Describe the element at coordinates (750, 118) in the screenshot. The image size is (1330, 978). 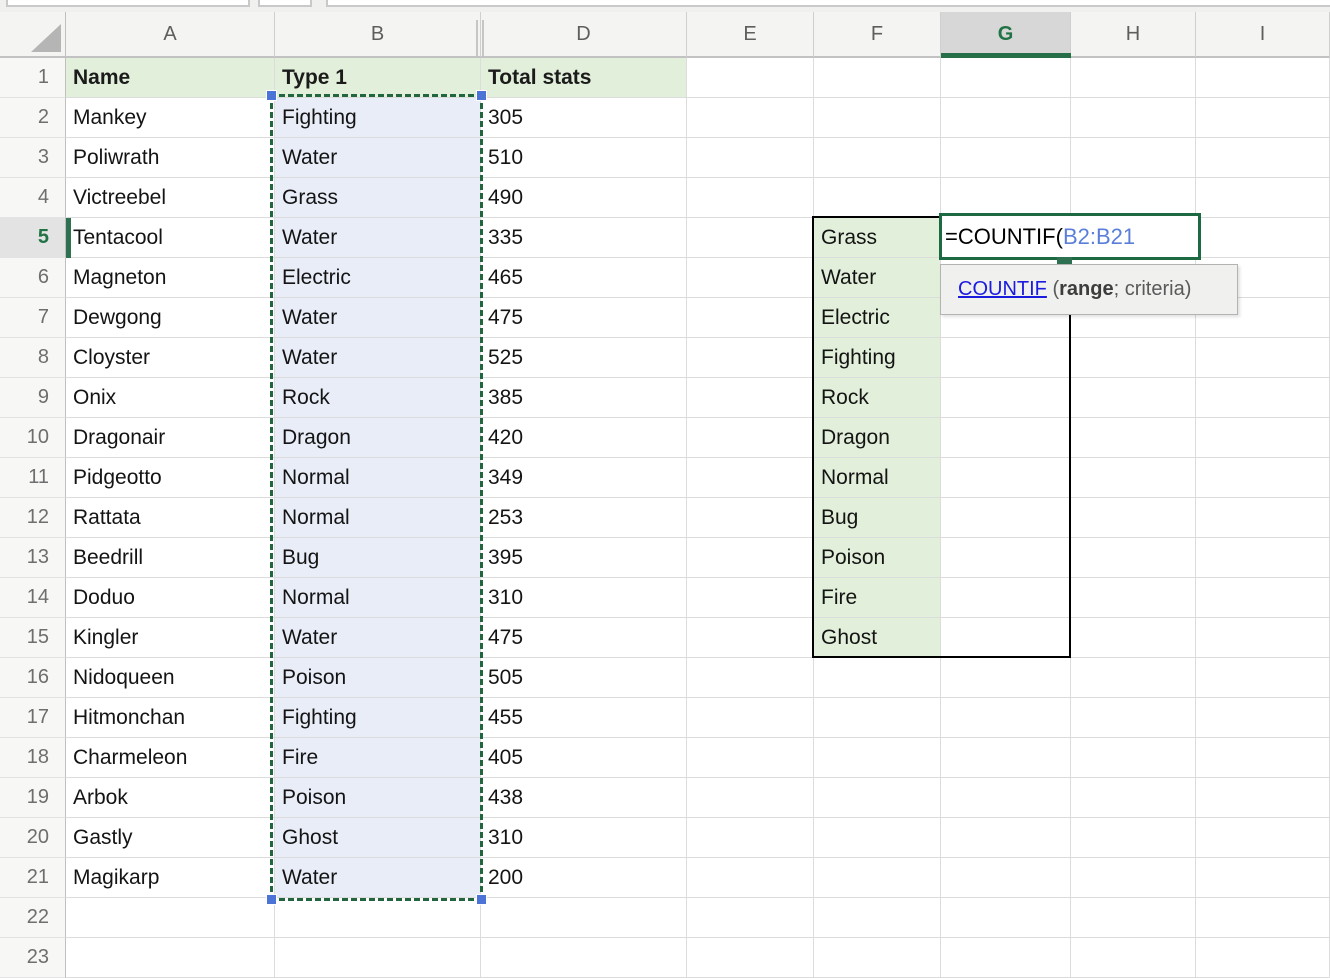
I see `cell-E2` at that location.